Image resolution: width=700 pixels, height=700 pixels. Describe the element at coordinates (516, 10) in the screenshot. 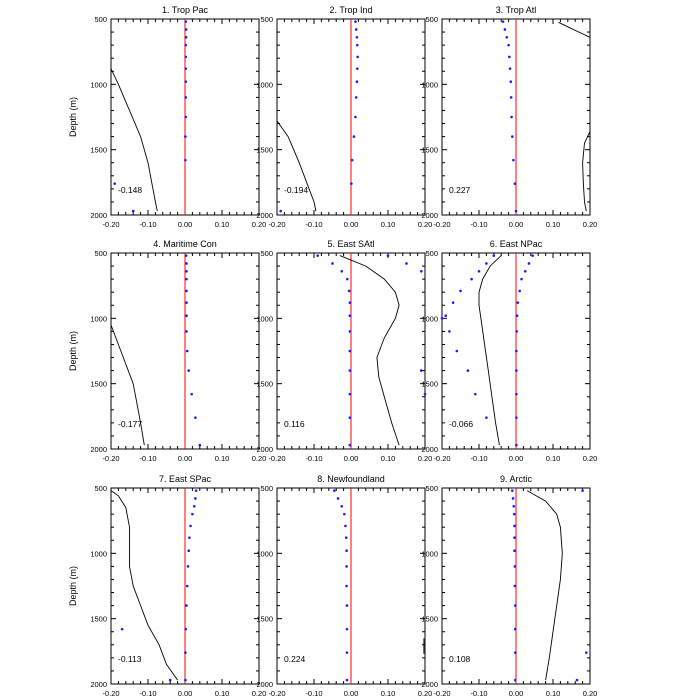

I see `panel-title: 3. Trop Atl` at that location.